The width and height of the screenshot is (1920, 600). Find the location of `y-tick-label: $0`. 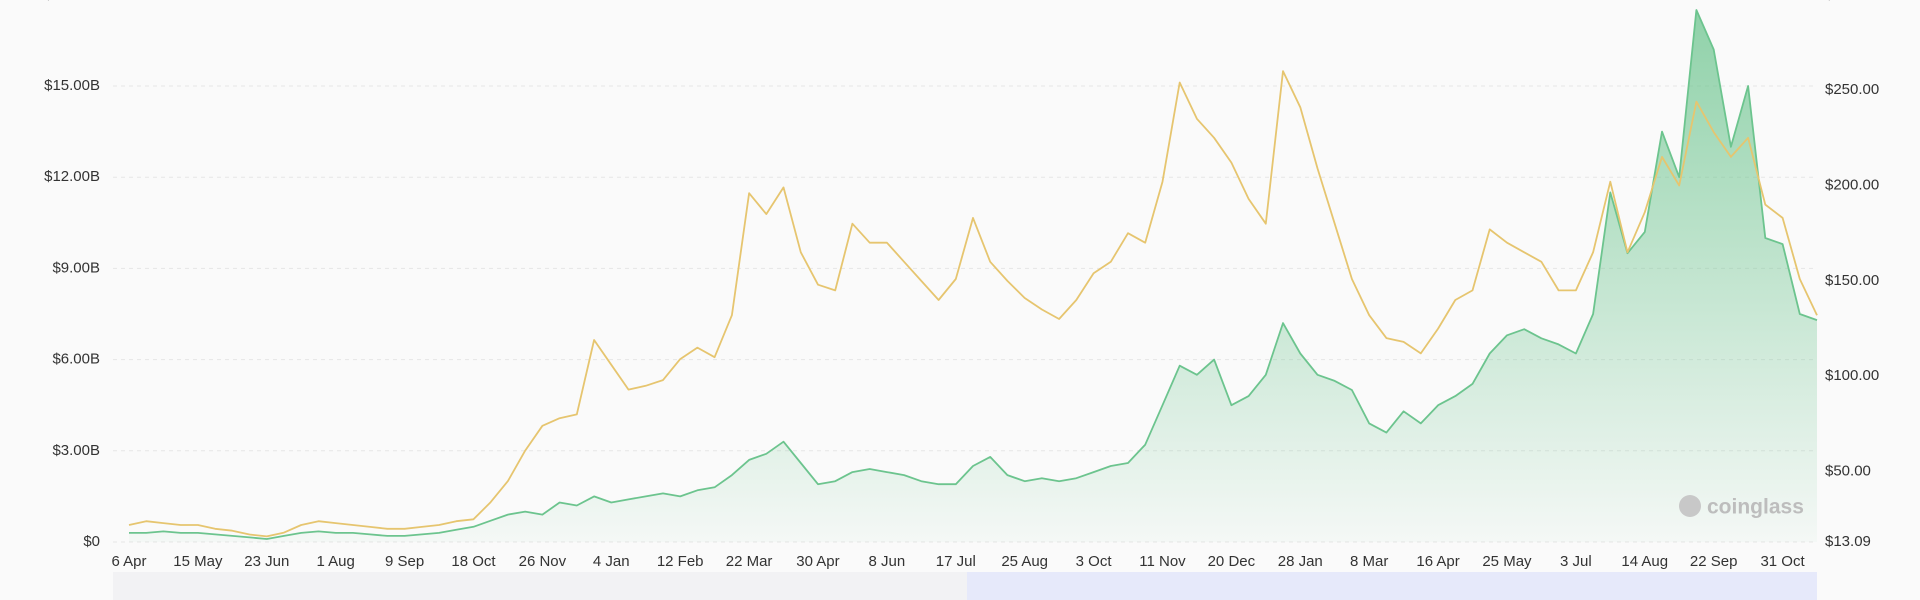

y-tick-label: $0 is located at coordinates (91, 541).